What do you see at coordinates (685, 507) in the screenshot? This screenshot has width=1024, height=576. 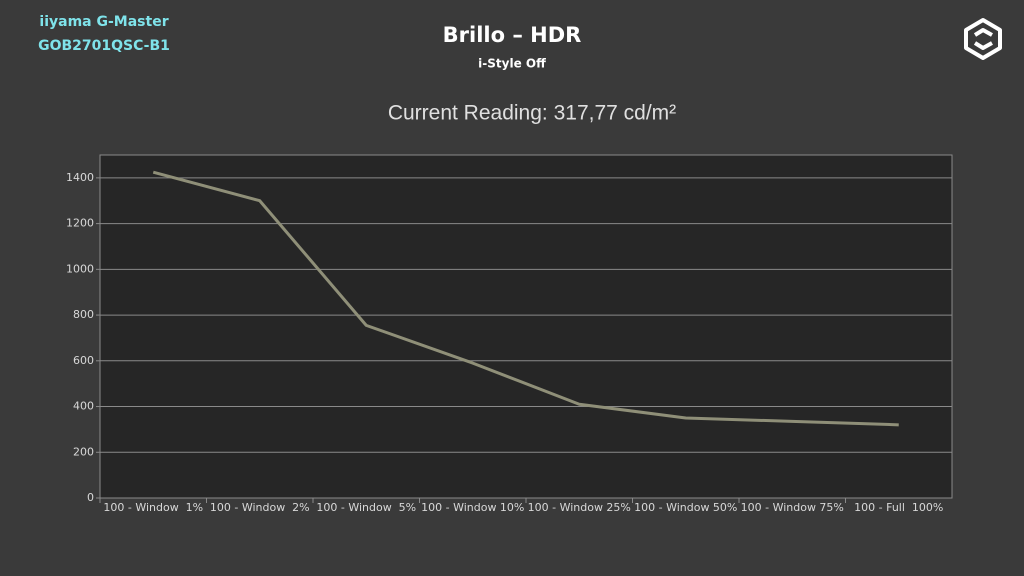 I see `x-tick-label: 100 - Window 50%` at bounding box center [685, 507].